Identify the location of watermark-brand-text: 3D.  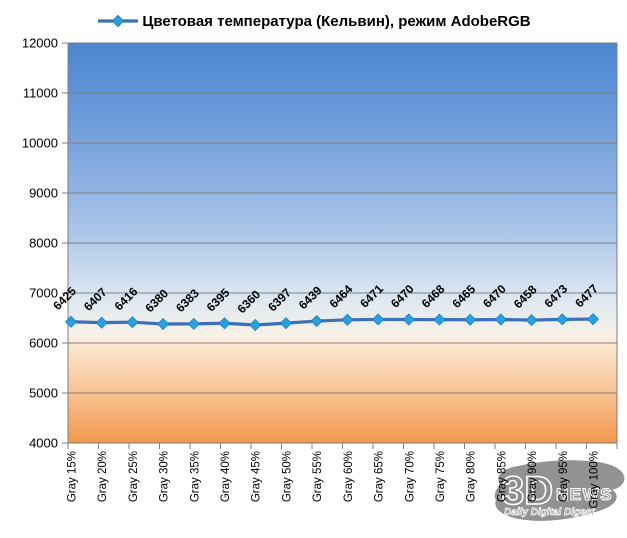
(527, 491).